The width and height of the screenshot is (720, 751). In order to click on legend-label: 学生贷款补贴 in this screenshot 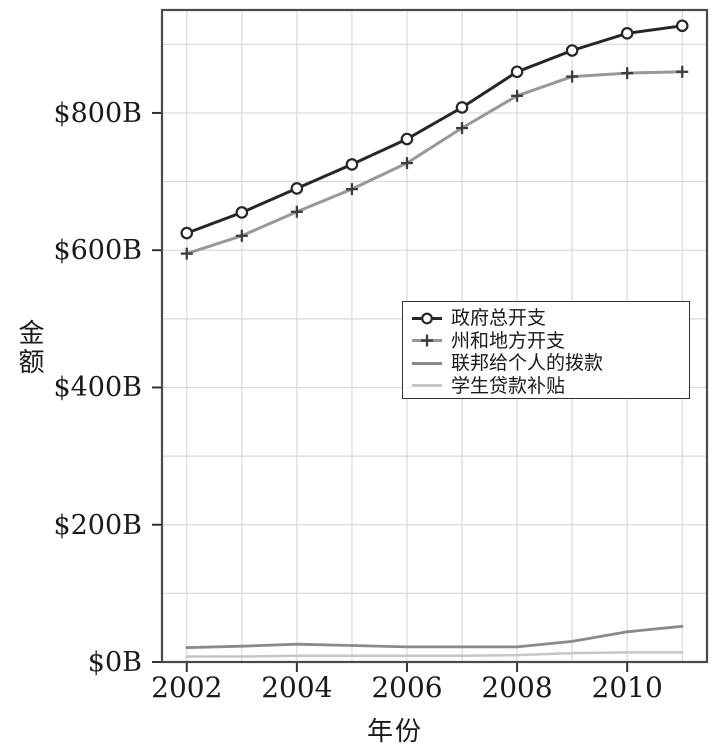, I will do `click(508, 385)`.